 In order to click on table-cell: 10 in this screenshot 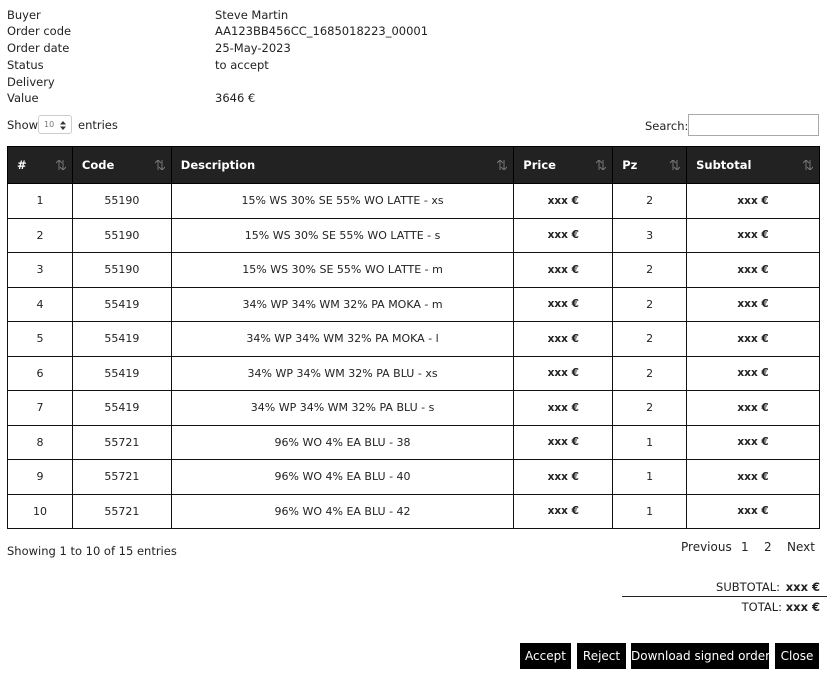, I will do `click(40, 511)`.